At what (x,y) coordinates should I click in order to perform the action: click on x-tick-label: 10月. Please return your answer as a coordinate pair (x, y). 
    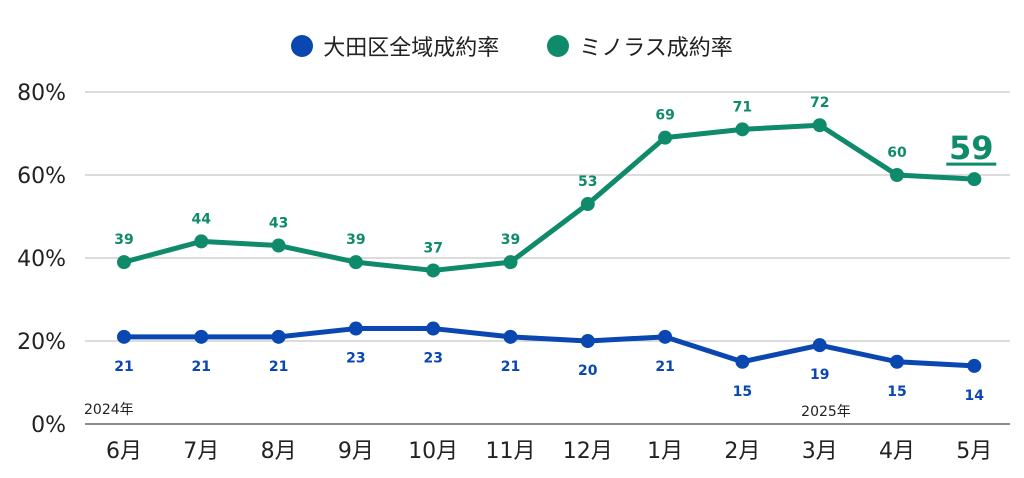
    Looking at the image, I should click on (433, 451).